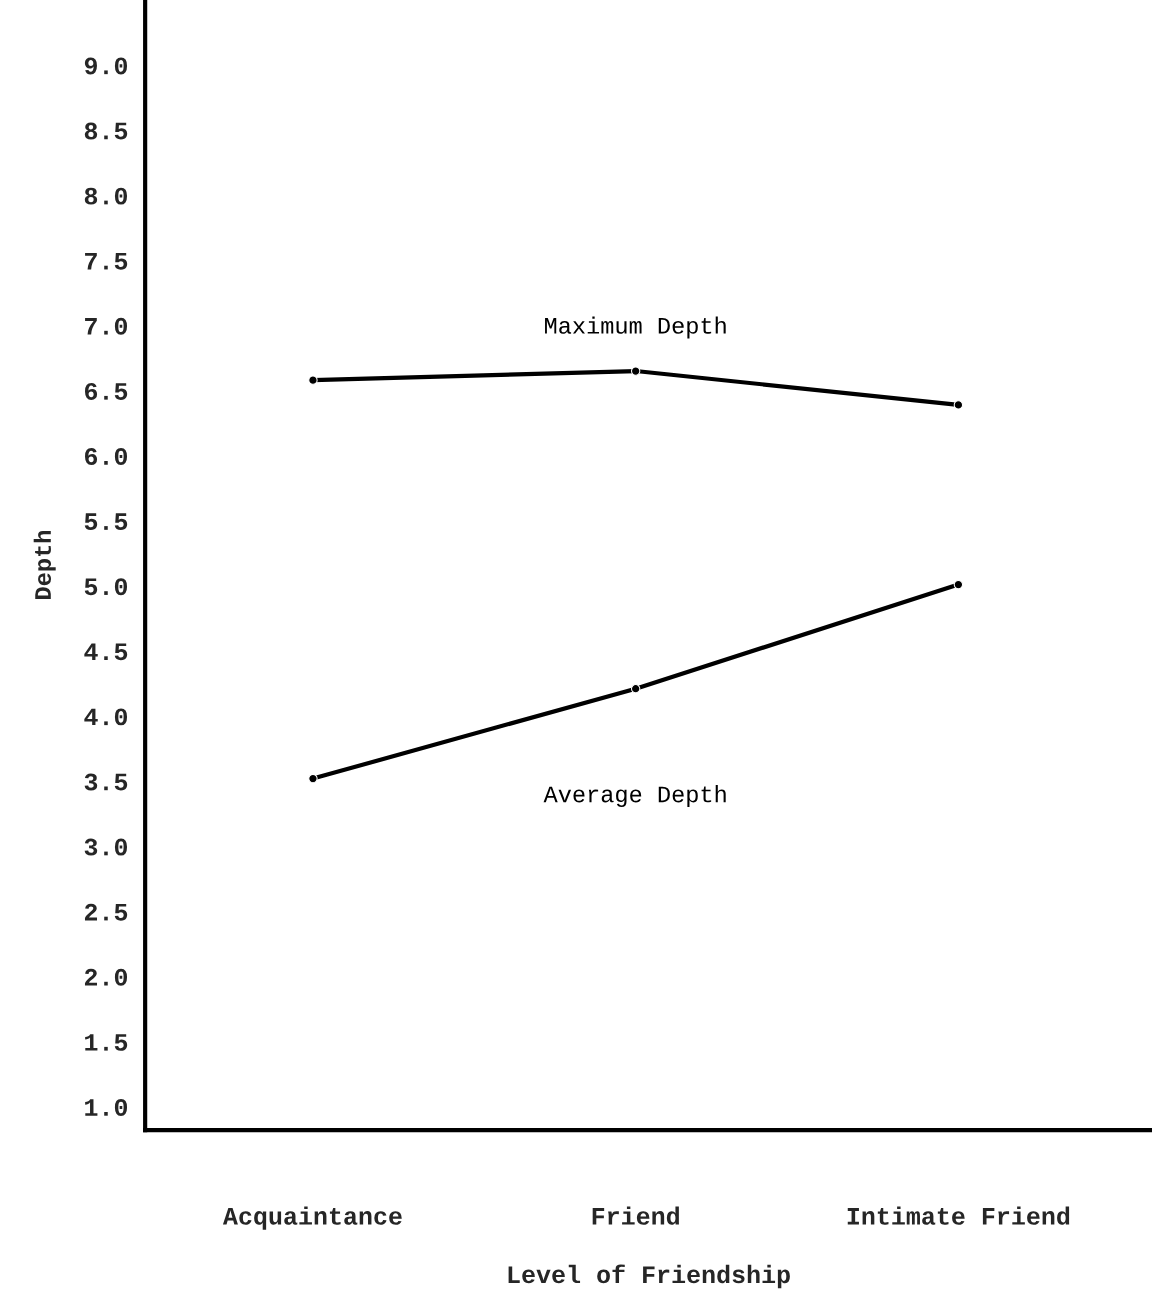 This screenshot has height=1293, width=1152. Describe the element at coordinates (106, 912) in the screenshot. I see `y-tick-label: 2.5` at that location.